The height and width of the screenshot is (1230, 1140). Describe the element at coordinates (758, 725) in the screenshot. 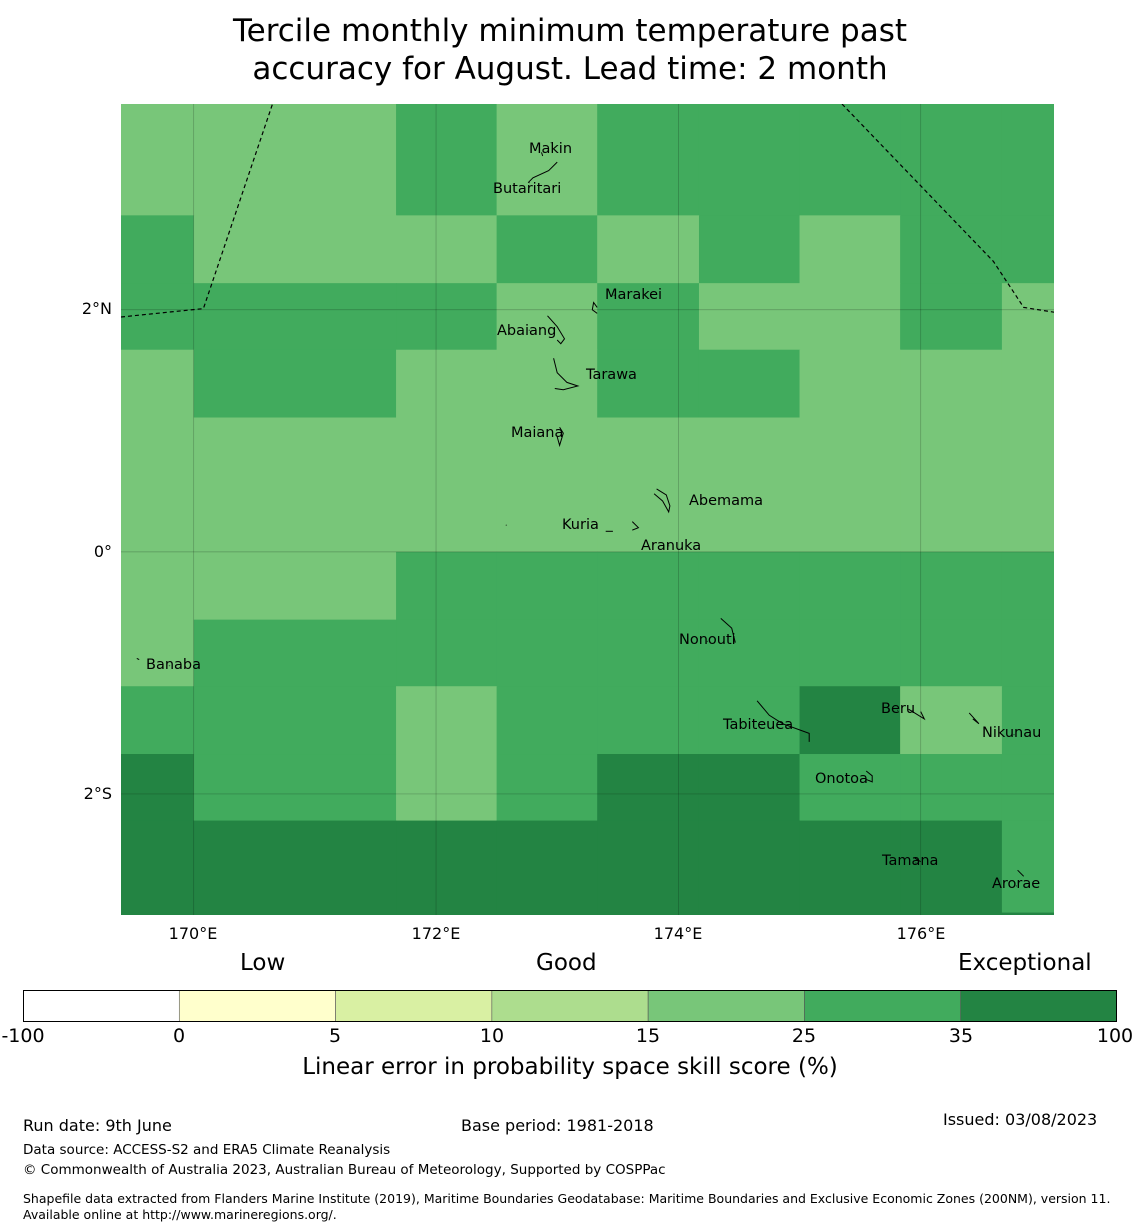

I see `place-label-tabiteuea: Tabiteuea` at that location.